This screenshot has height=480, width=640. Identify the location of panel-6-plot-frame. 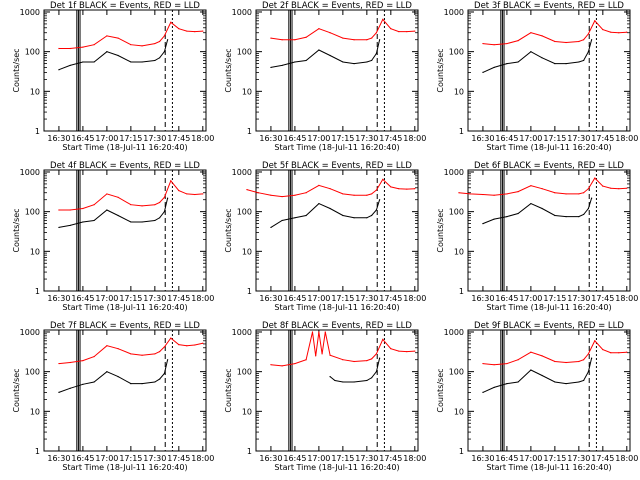
(549, 230).